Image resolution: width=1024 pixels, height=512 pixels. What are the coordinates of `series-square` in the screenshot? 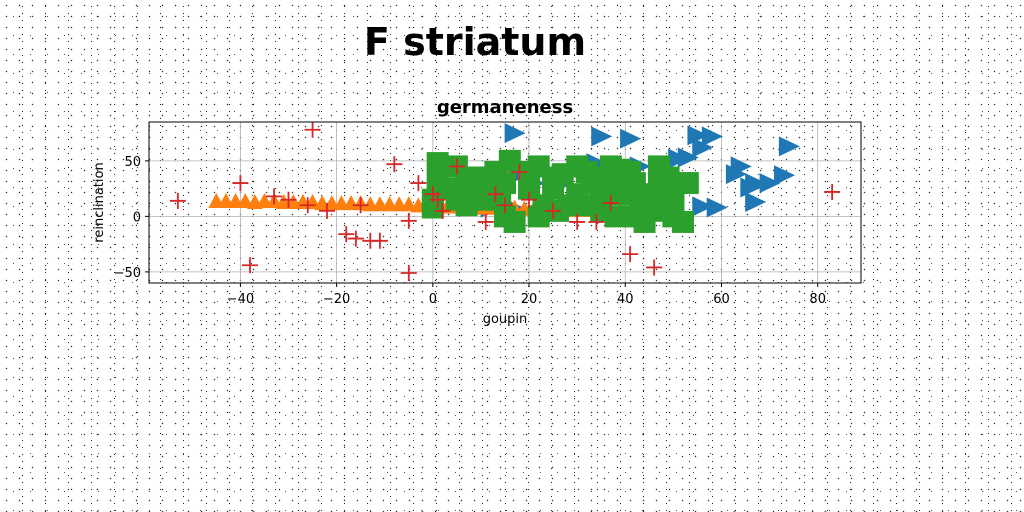 It's located at (560, 191).